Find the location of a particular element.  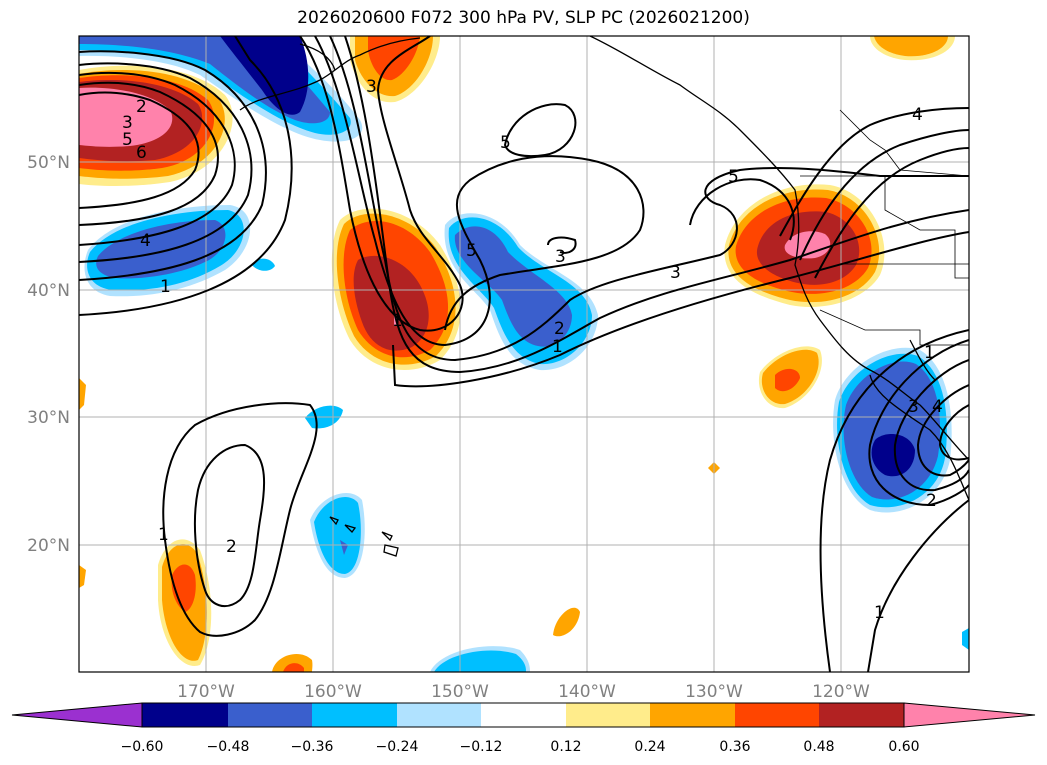

colorbar-tick-label: −0.12 is located at coordinates (481, 747).